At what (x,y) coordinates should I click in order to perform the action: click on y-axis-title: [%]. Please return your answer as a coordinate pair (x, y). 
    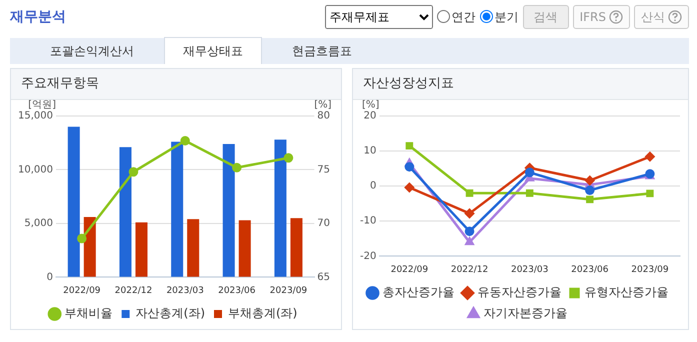
    Looking at the image, I should click on (371, 105).